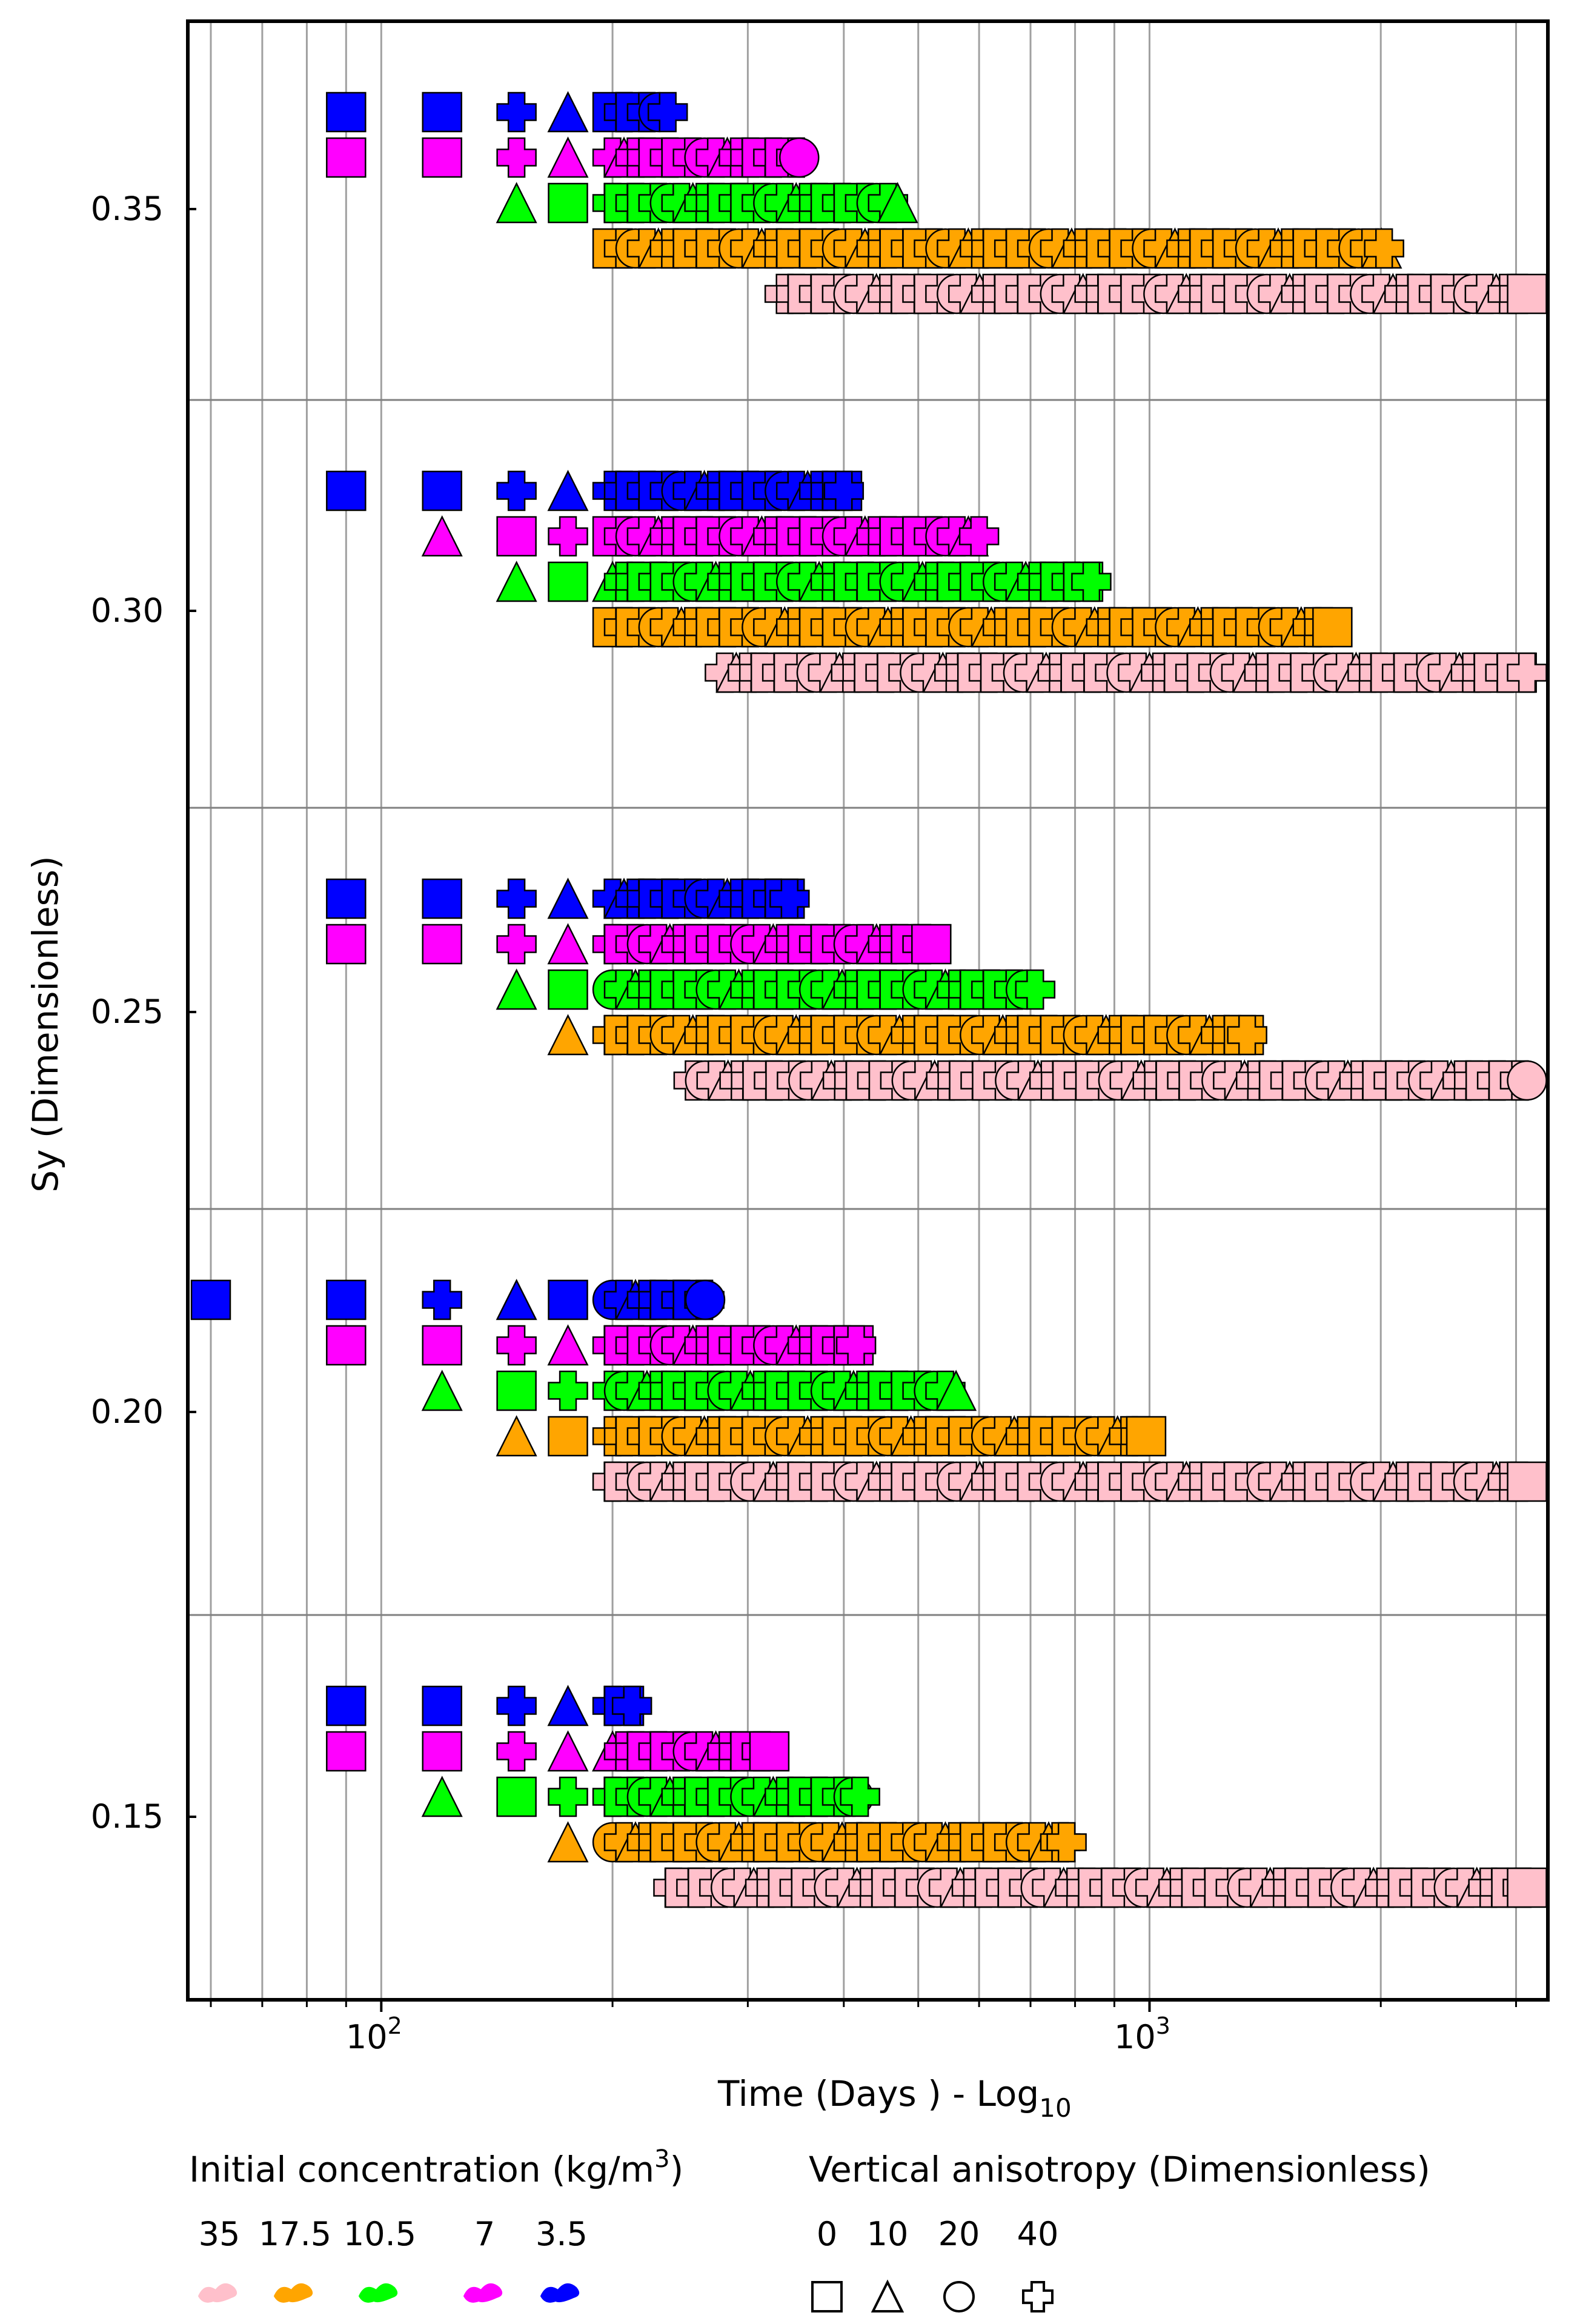  Describe the element at coordinates (1155, 294) in the screenshot. I see `series-0.35-35` at that location.